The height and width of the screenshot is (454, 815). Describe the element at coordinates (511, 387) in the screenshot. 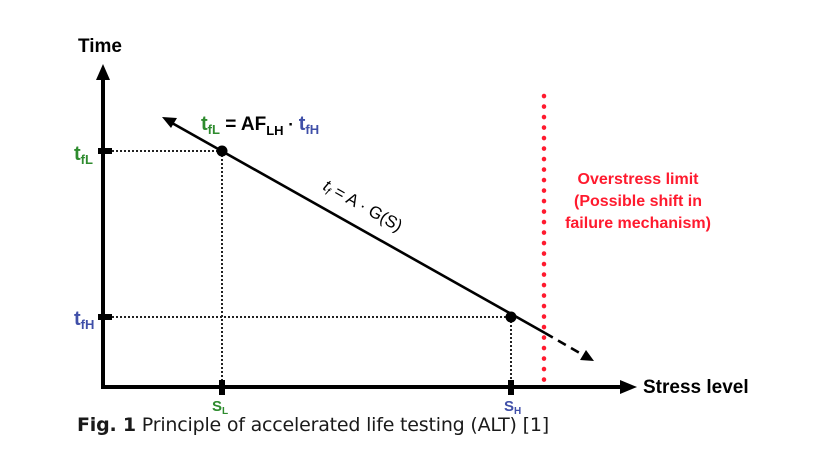

I see `tick-SH` at that location.